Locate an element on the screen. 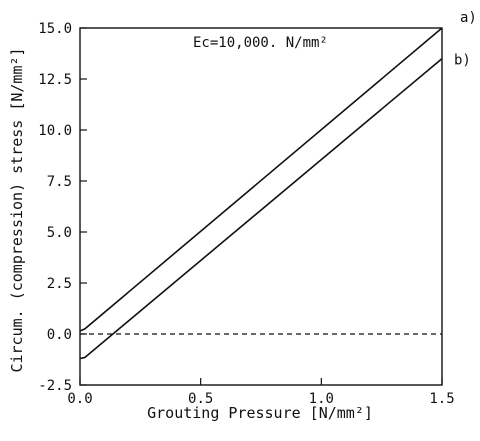  y-tick-label-1: 0.0 is located at coordinates (59, 335).